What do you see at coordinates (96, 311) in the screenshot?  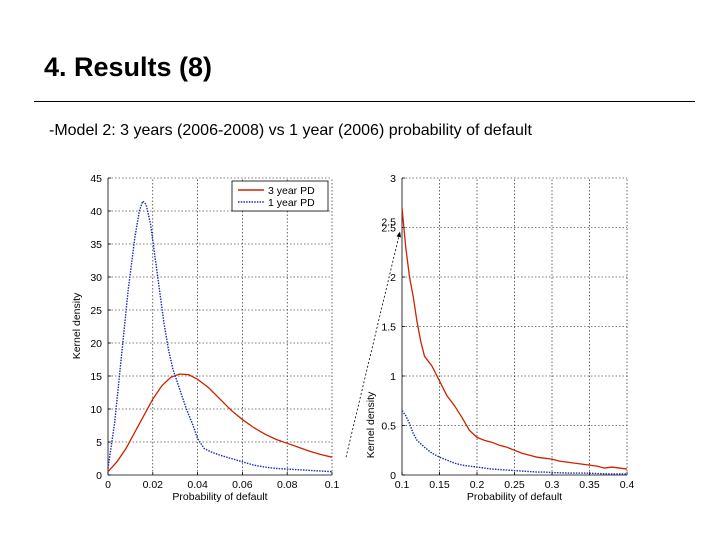 I see `y-tick-label: 25` at bounding box center [96, 311].